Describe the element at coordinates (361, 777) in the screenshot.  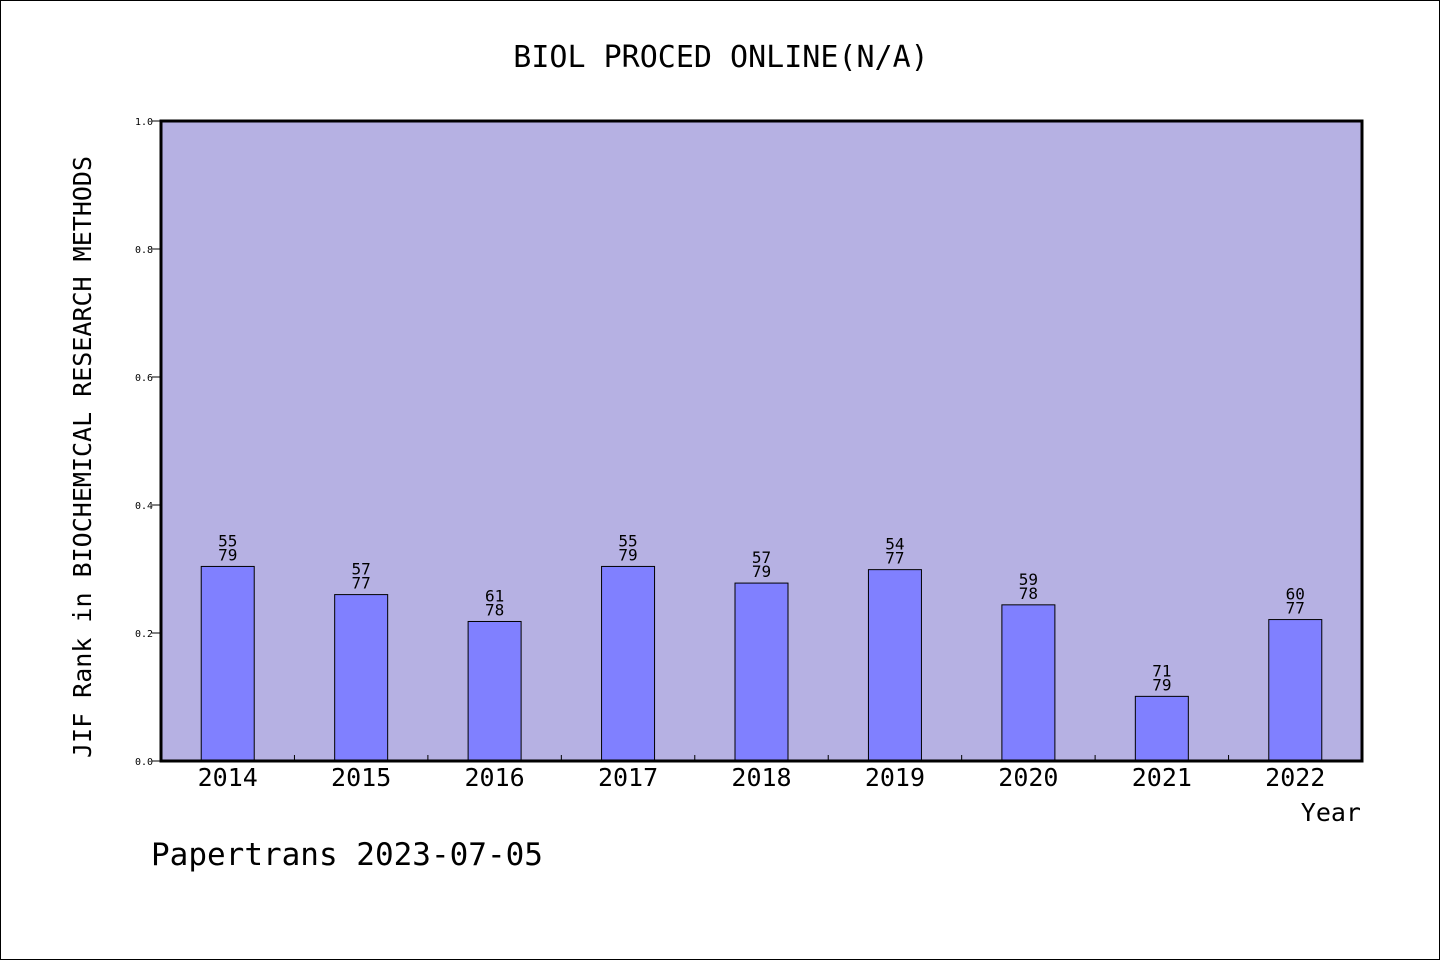
I see `x-tick-label: 2015` at that location.